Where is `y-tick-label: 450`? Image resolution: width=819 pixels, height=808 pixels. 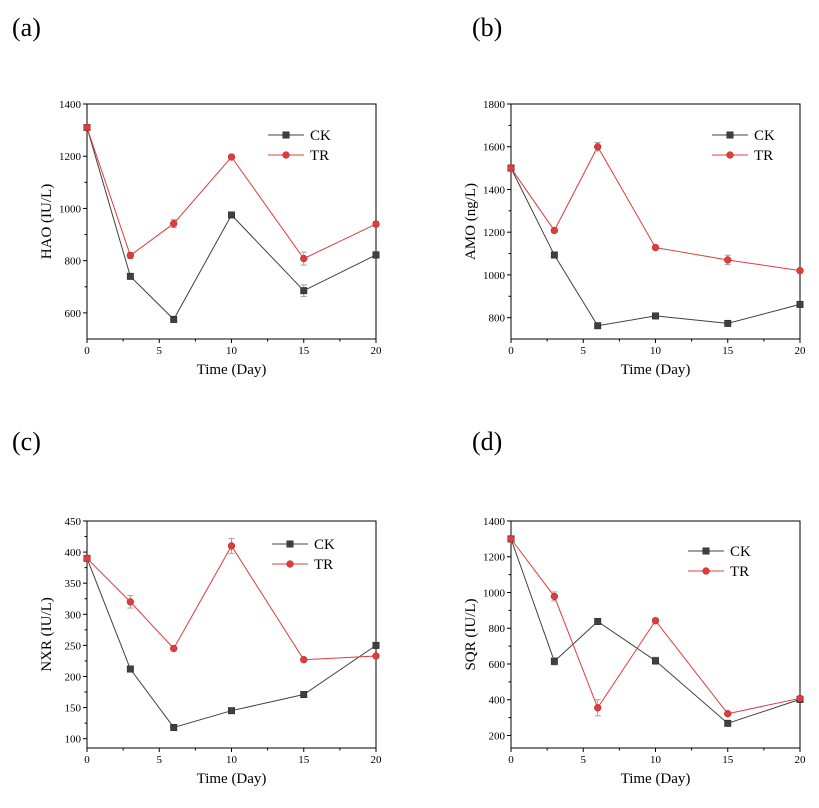 y-tick-label: 450 is located at coordinates (73, 522).